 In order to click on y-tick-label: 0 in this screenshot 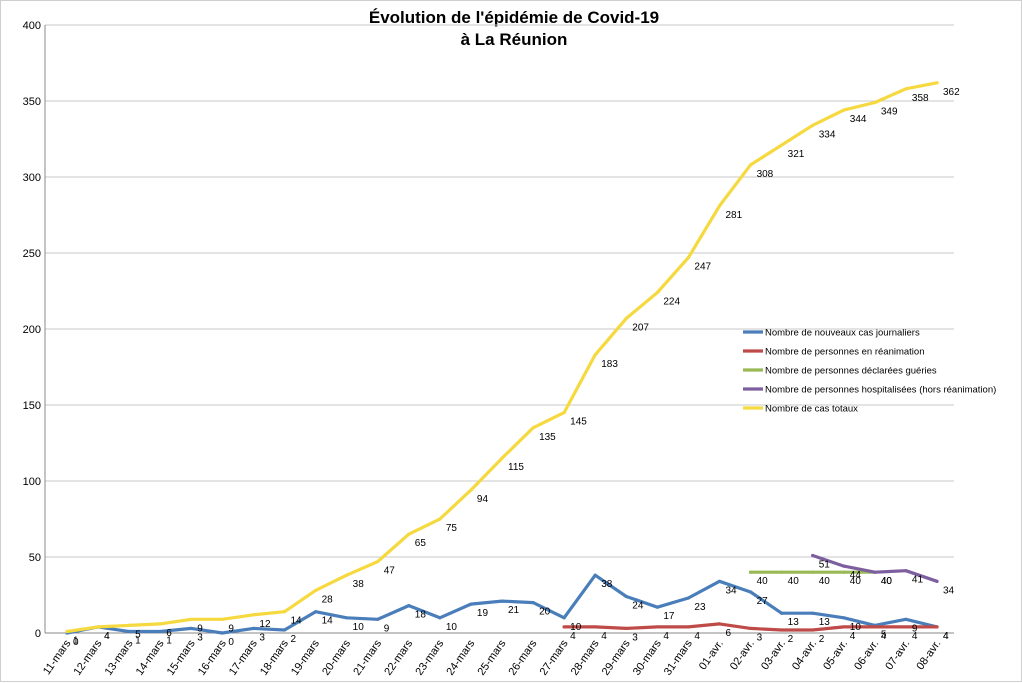, I will do `click(38, 634)`.